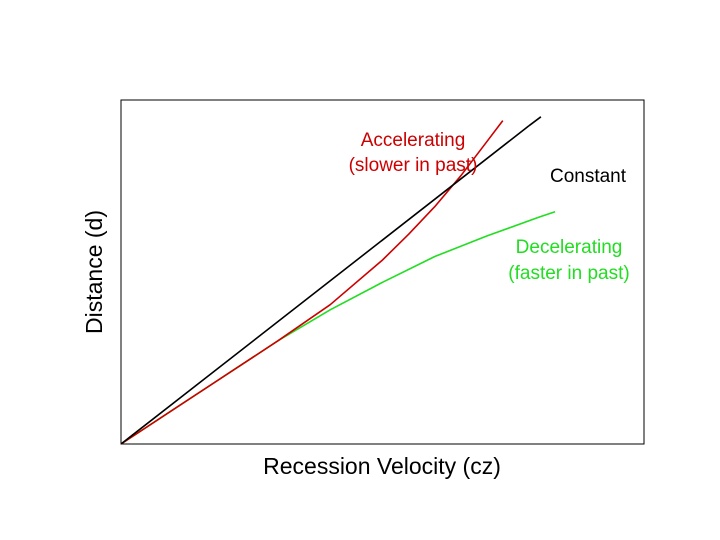 This screenshot has width=720, height=540. I want to click on constant-label-pointer, so click(535, 121).